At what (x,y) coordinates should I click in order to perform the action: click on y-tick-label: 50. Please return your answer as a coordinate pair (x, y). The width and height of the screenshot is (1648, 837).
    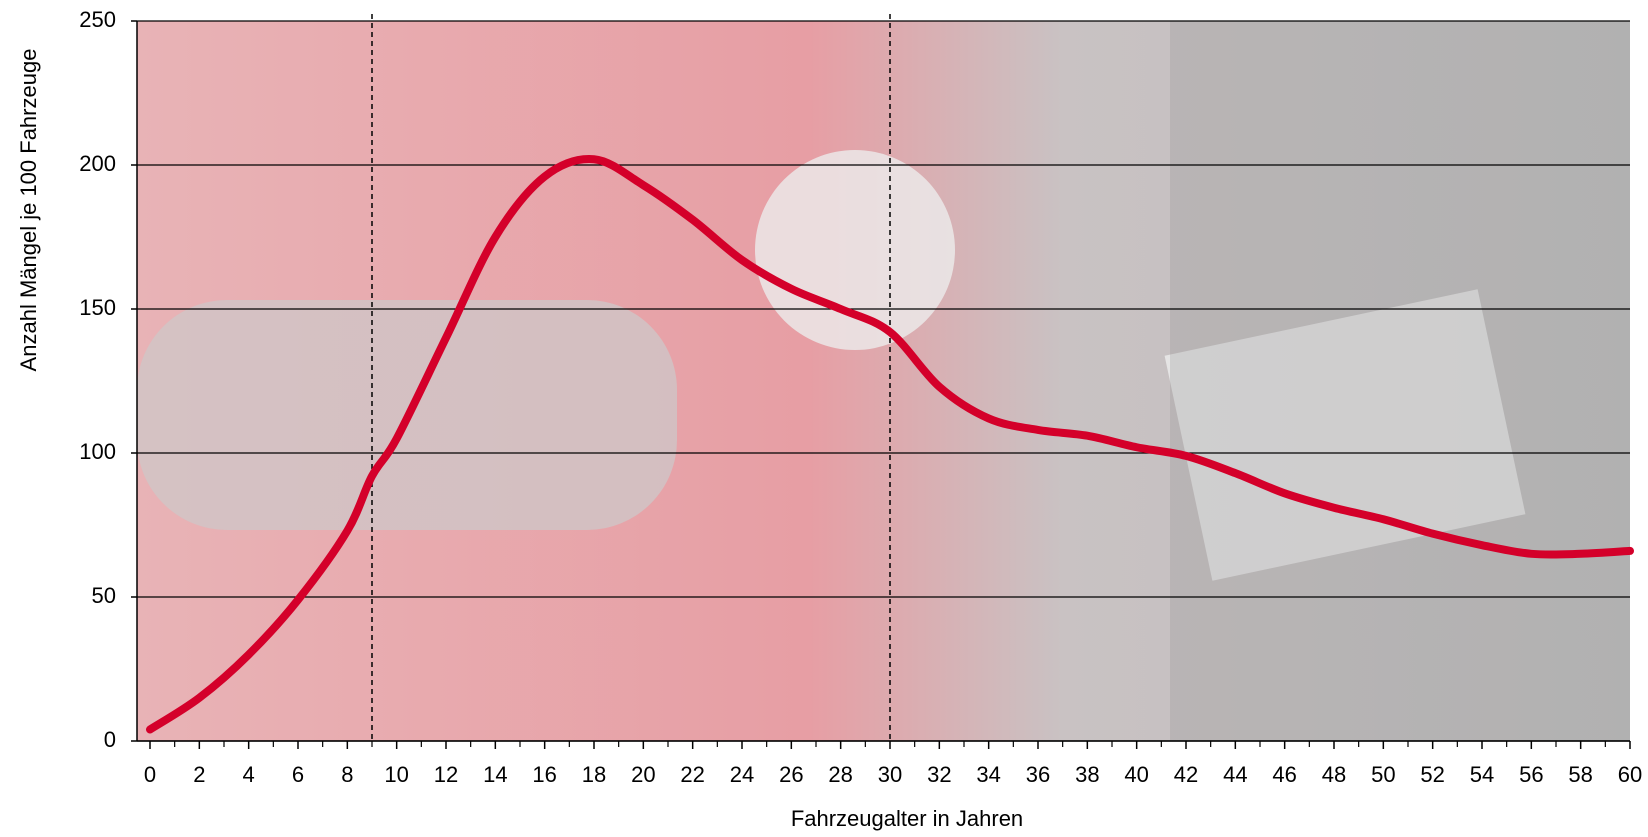
    Looking at the image, I should click on (104, 595).